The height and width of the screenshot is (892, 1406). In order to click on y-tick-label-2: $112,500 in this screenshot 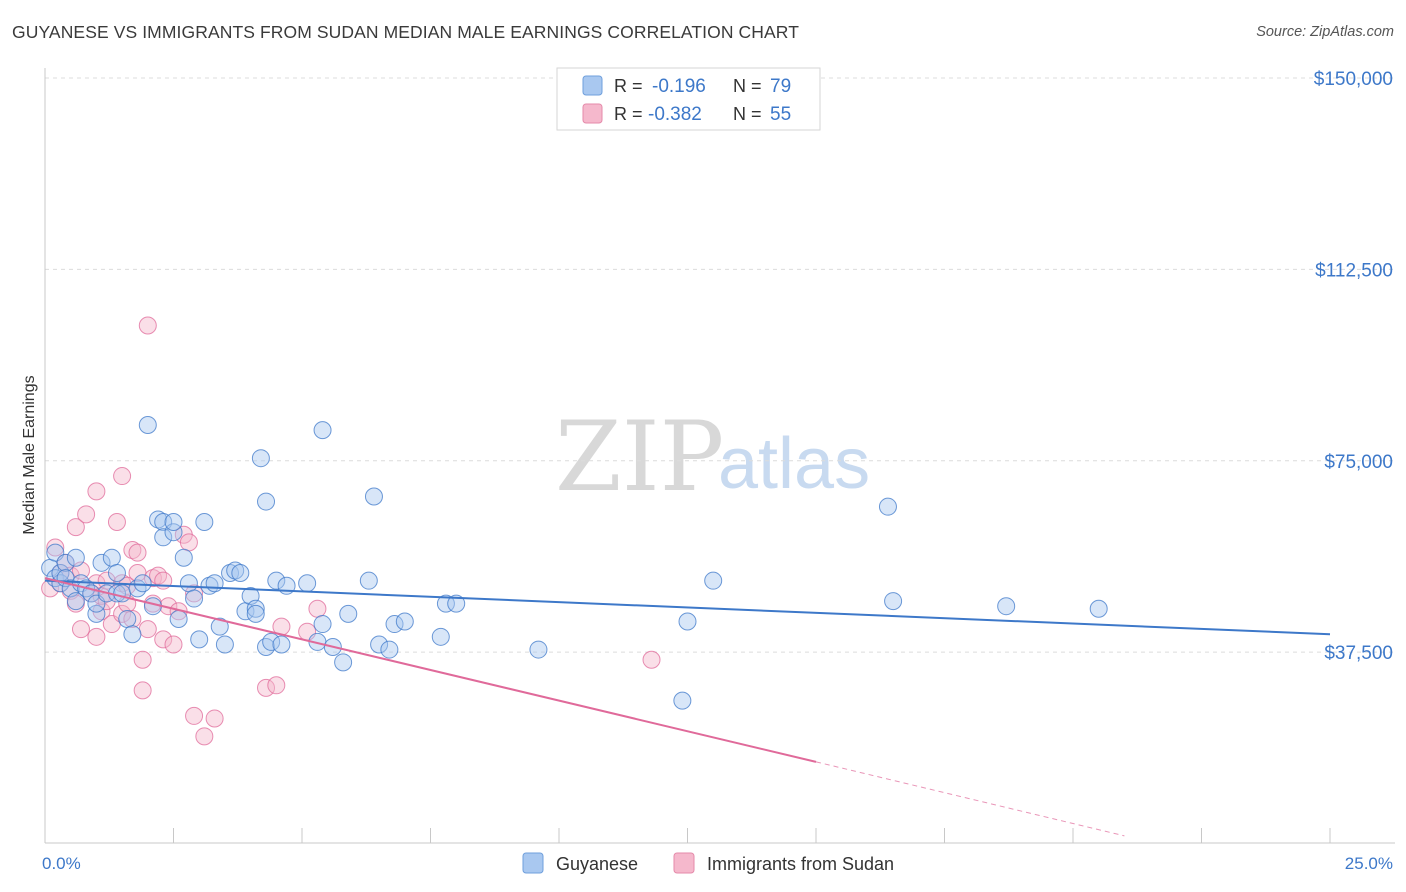, I will do `click(1354, 270)`.